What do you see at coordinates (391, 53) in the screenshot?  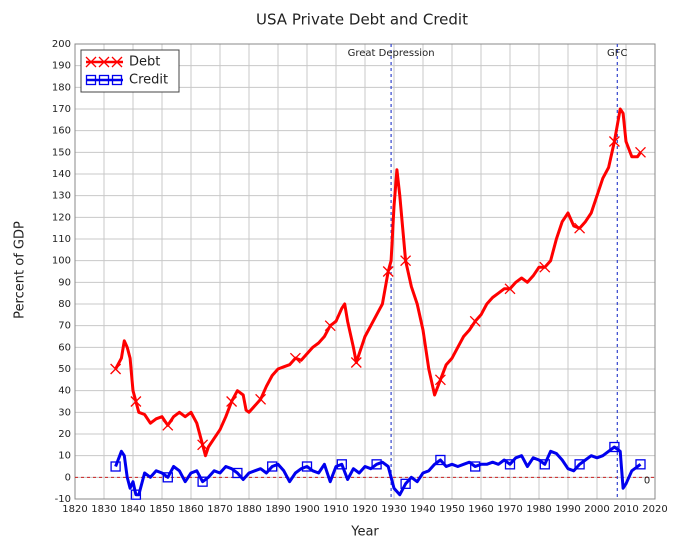 I see `reference-label: Great Depression` at bounding box center [391, 53].